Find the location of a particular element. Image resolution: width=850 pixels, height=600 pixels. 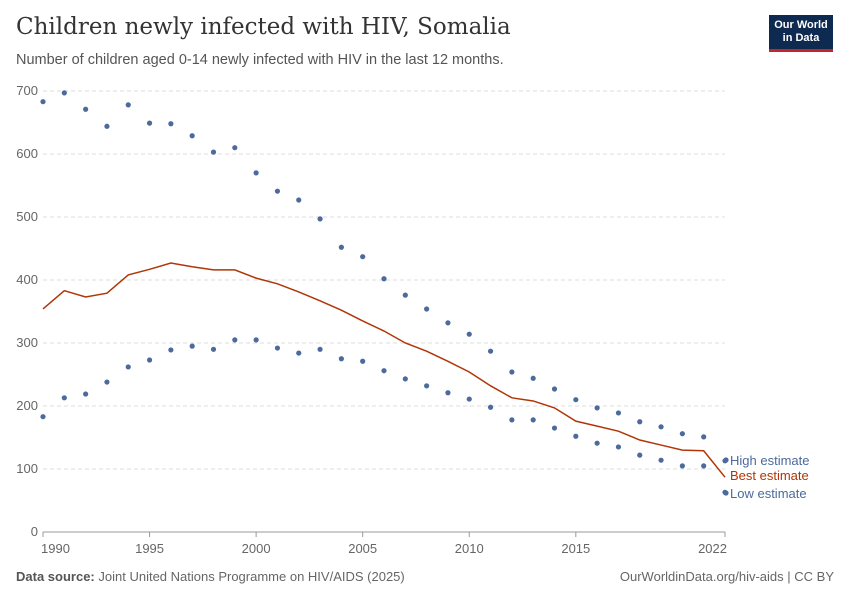

footer-link: OurWorldinData.org/hiv-aids | CC BY is located at coordinates (726, 576).